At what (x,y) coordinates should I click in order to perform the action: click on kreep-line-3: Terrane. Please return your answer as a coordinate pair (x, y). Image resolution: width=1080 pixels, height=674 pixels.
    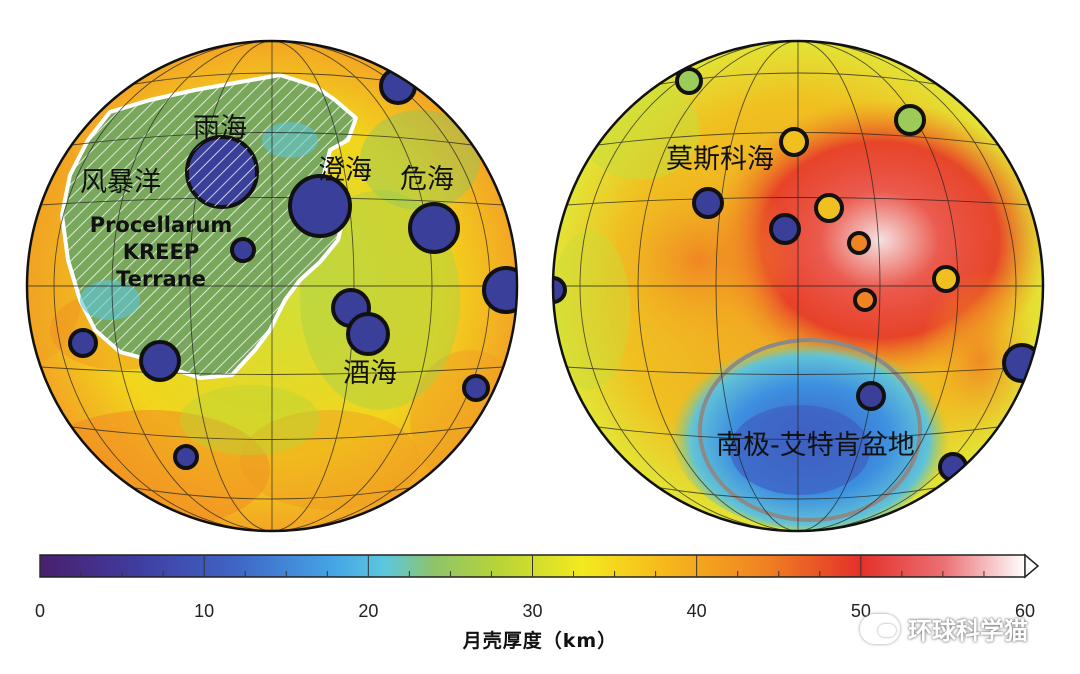
    Looking at the image, I should click on (161, 279).